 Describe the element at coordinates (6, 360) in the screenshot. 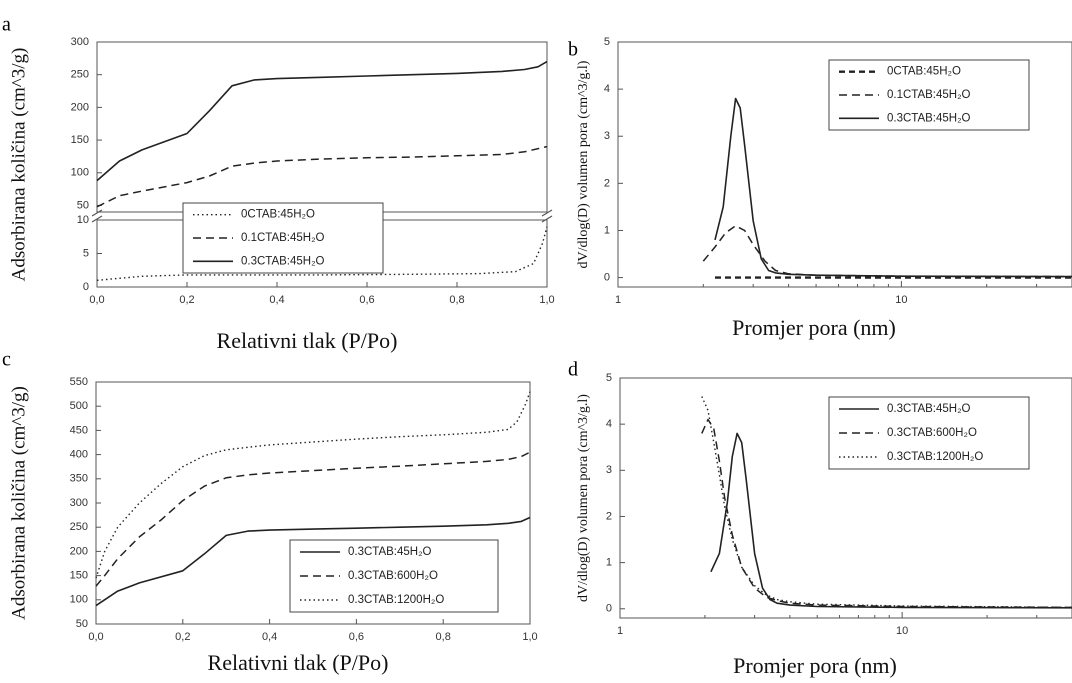

I see `panel-letter: c` at that location.